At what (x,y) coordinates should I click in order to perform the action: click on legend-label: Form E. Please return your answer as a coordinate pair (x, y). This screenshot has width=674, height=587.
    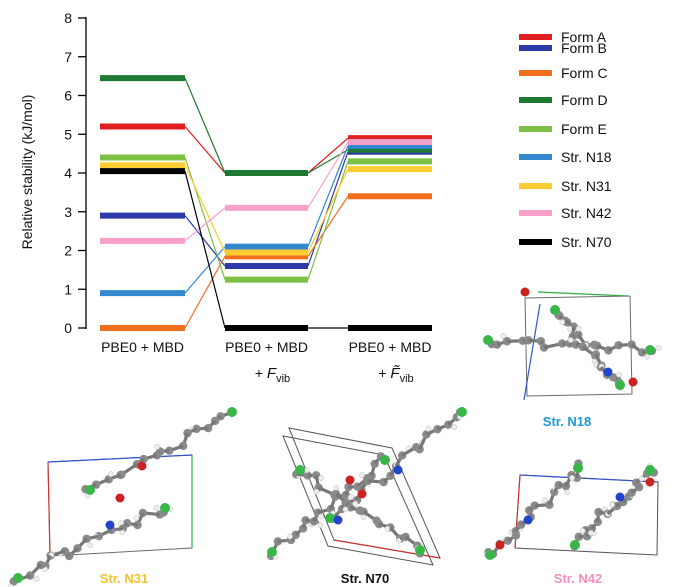
    Looking at the image, I should click on (584, 129).